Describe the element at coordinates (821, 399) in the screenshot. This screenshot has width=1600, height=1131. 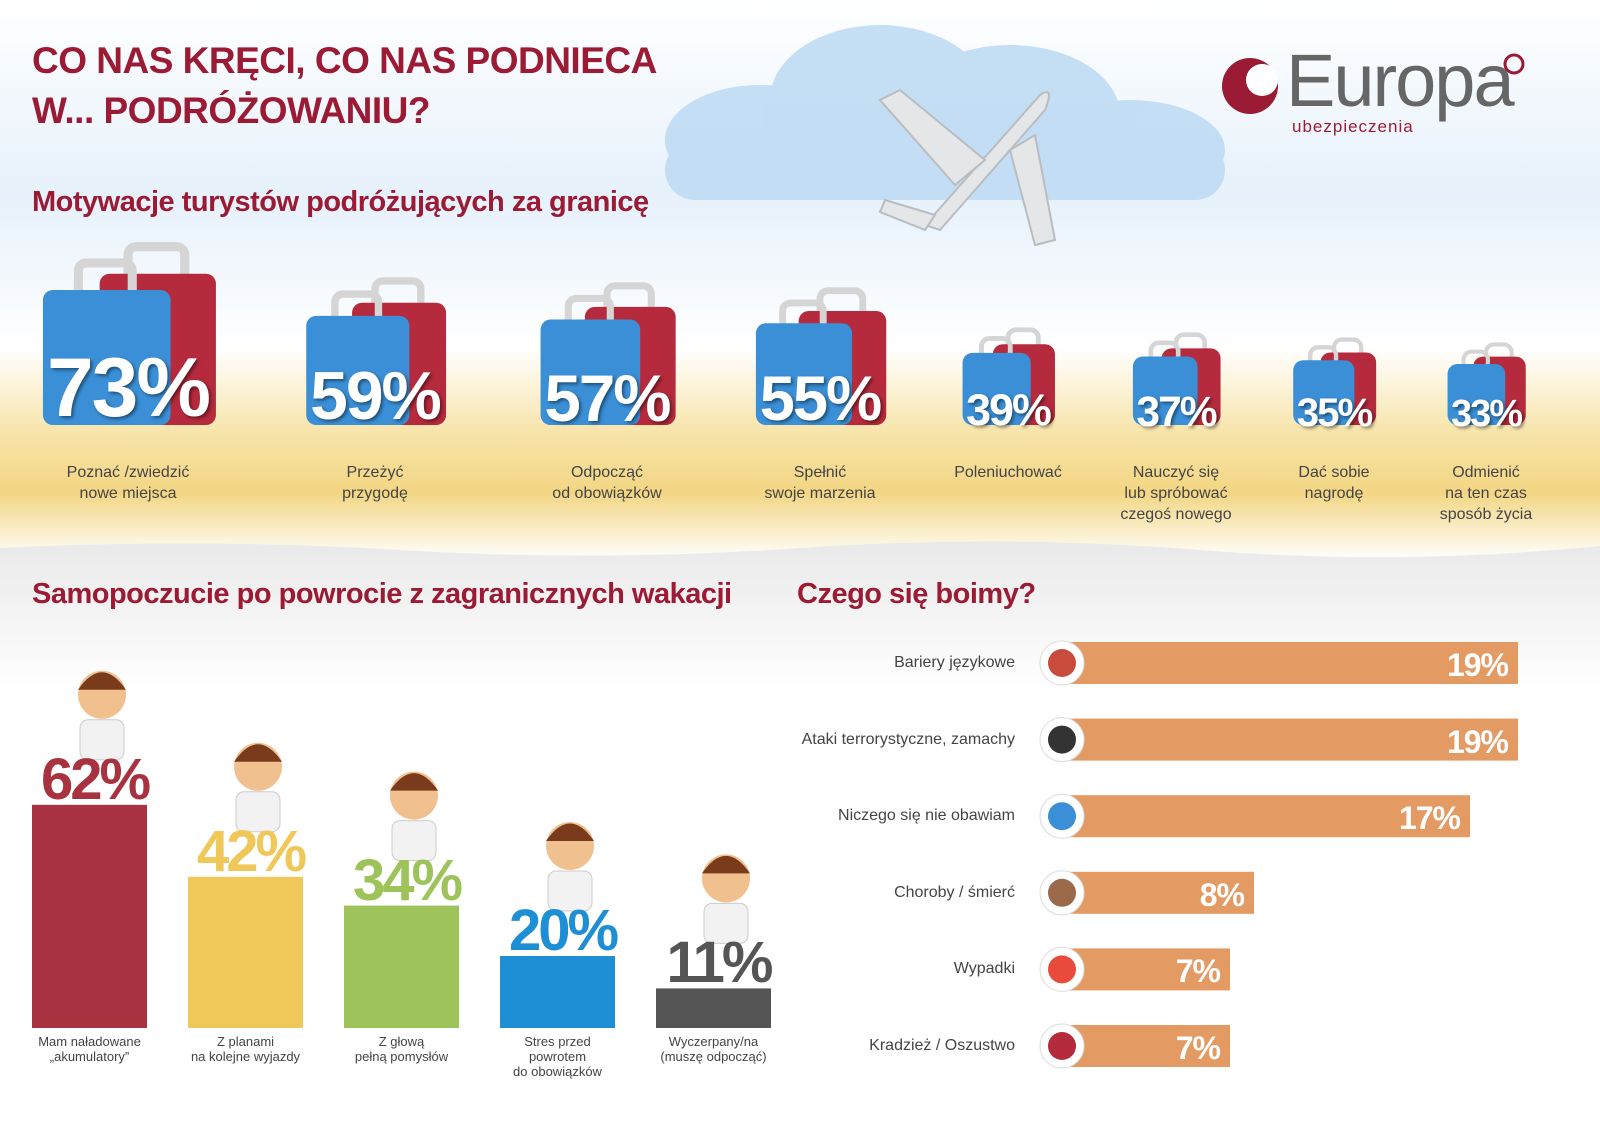
I see `value-label: 55%` at that location.